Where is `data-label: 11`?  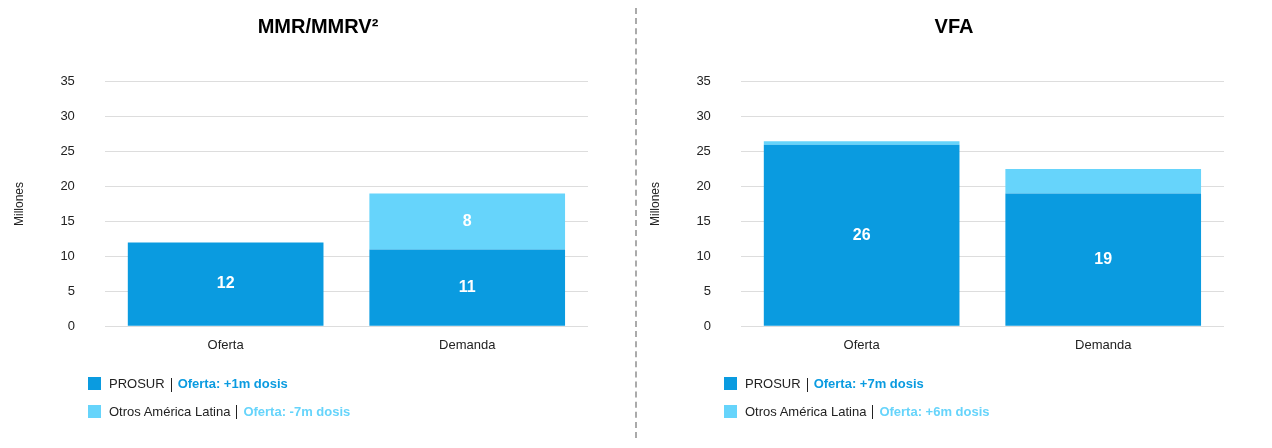 data-label: 11 is located at coordinates (467, 286).